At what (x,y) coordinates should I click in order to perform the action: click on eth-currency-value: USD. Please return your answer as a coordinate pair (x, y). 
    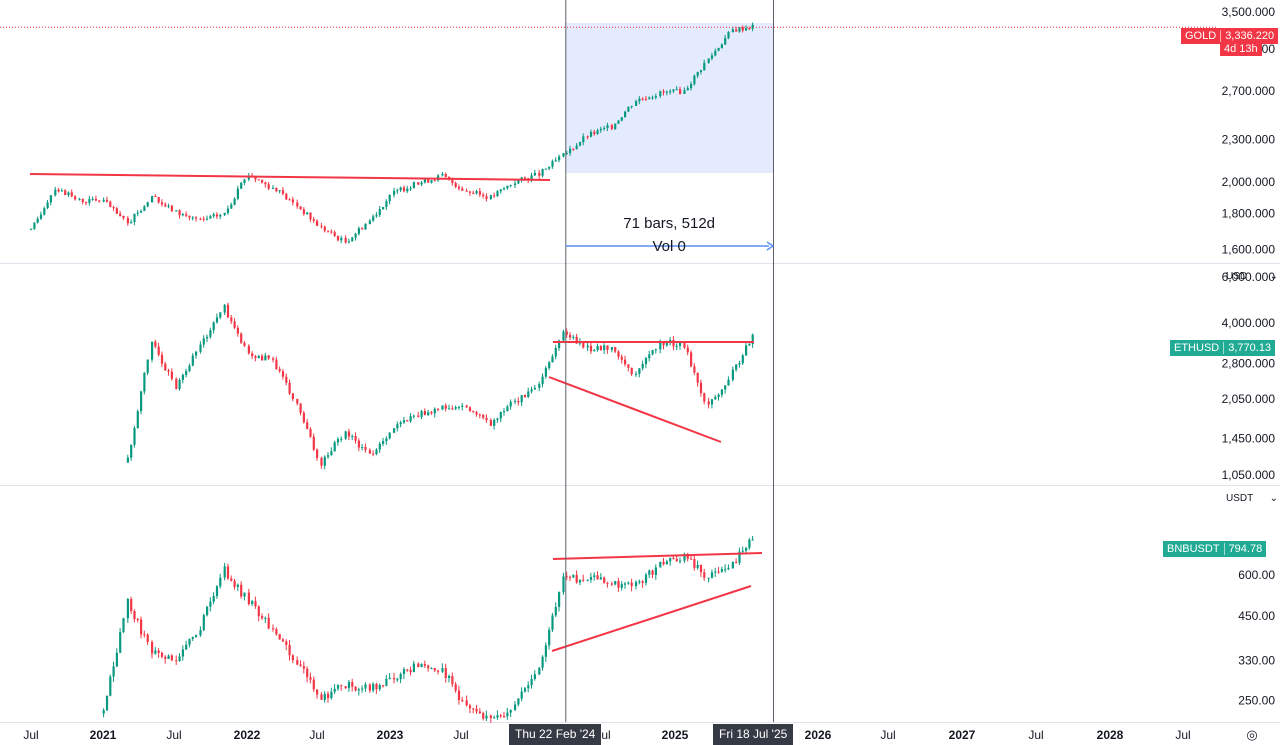
    Looking at the image, I should click on (1237, 276).